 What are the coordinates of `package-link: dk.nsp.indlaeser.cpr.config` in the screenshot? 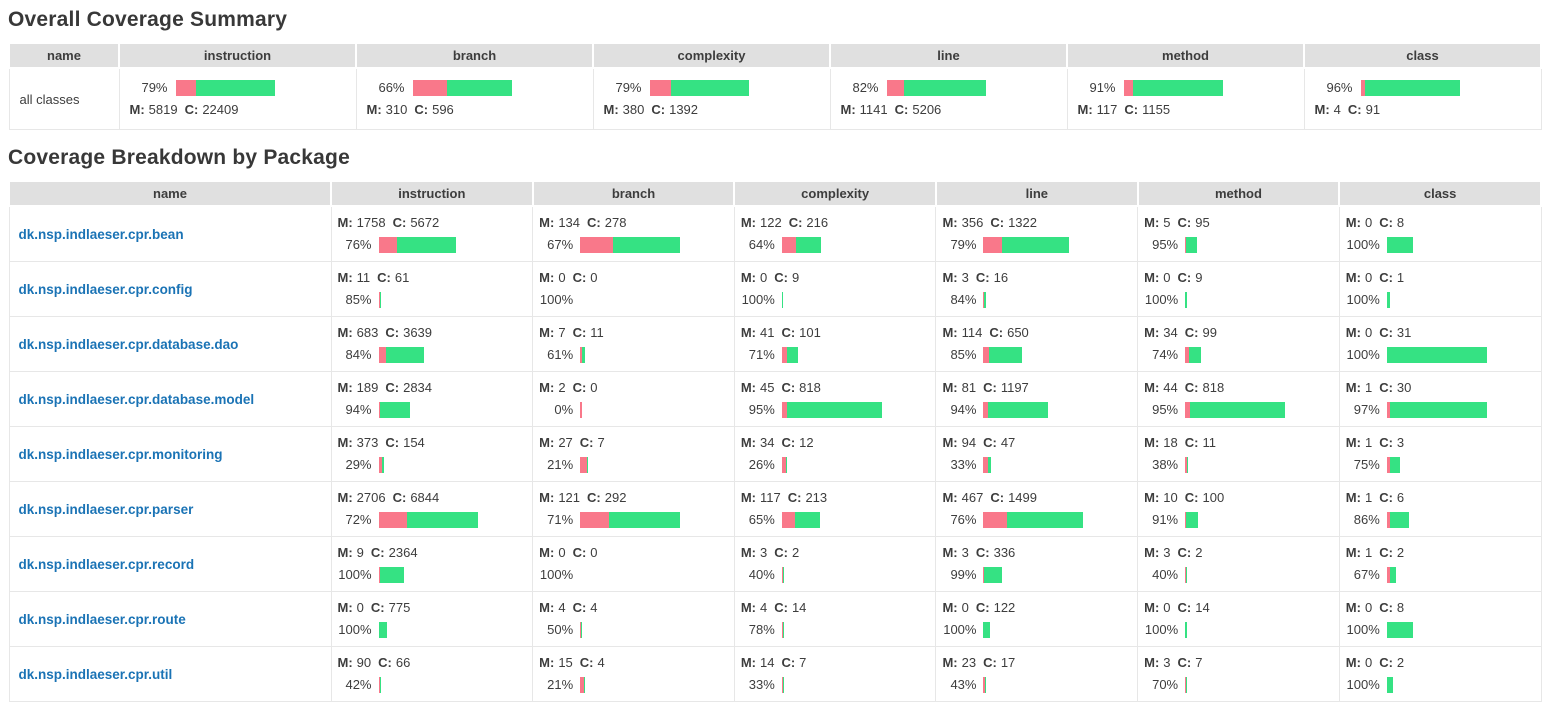 It's located at (105, 289).